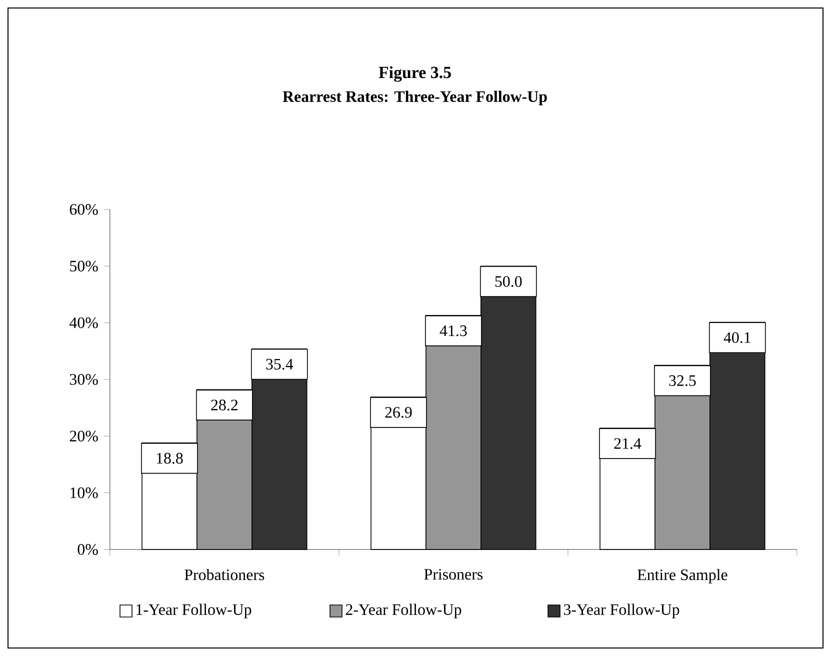 The image size is (831, 656). What do you see at coordinates (453, 574) in the screenshot?
I see `x-tick-label: Prisoners` at bounding box center [453, 574].